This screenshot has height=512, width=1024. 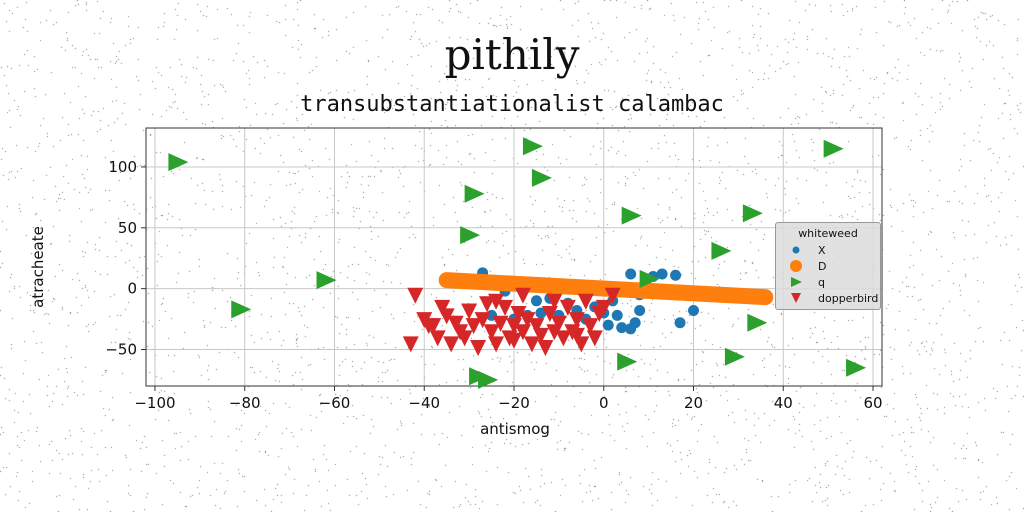 I want to click on large-circle-marker-icon, so click(x=796, y=266).